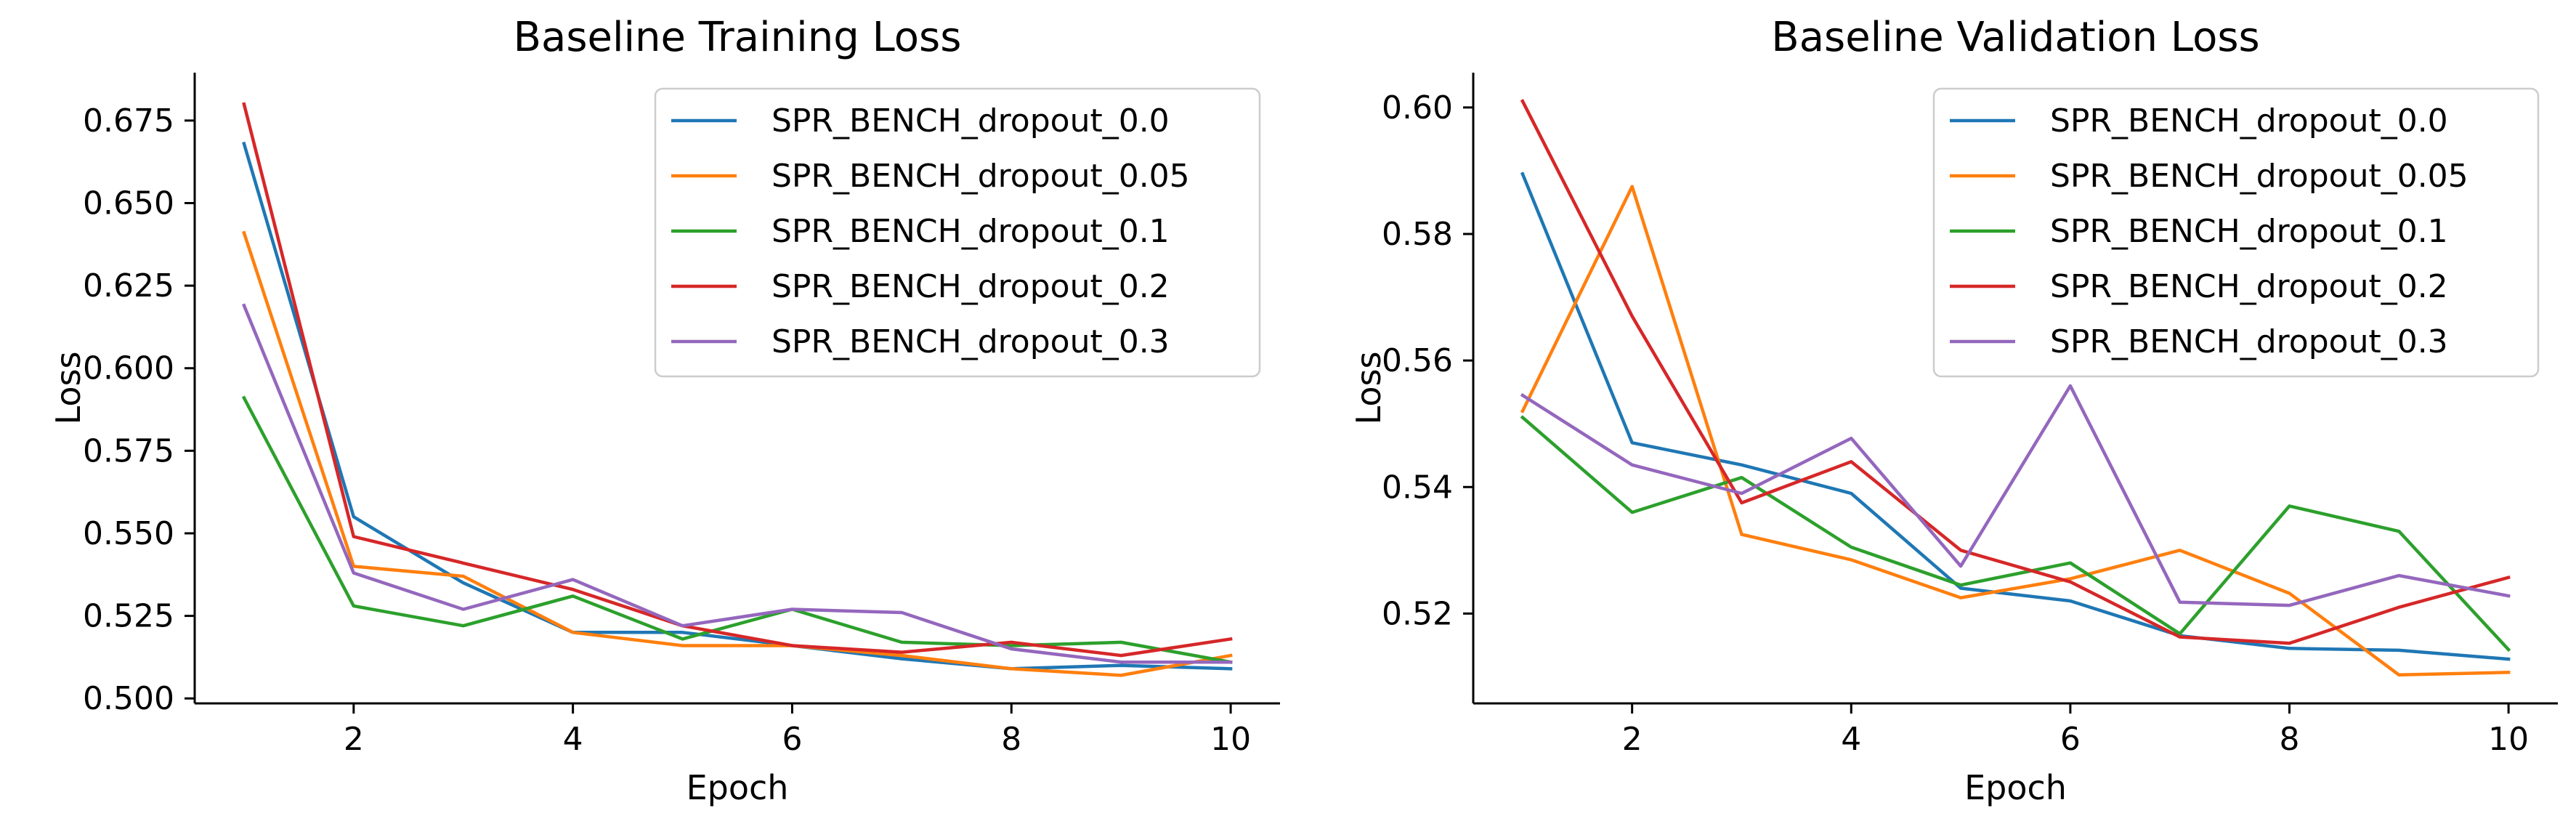 The image size is (2576, 832). Describe the element at coordinates (128, 451) in the screenshot. I see `y-tick-label: 0.575` at that location.